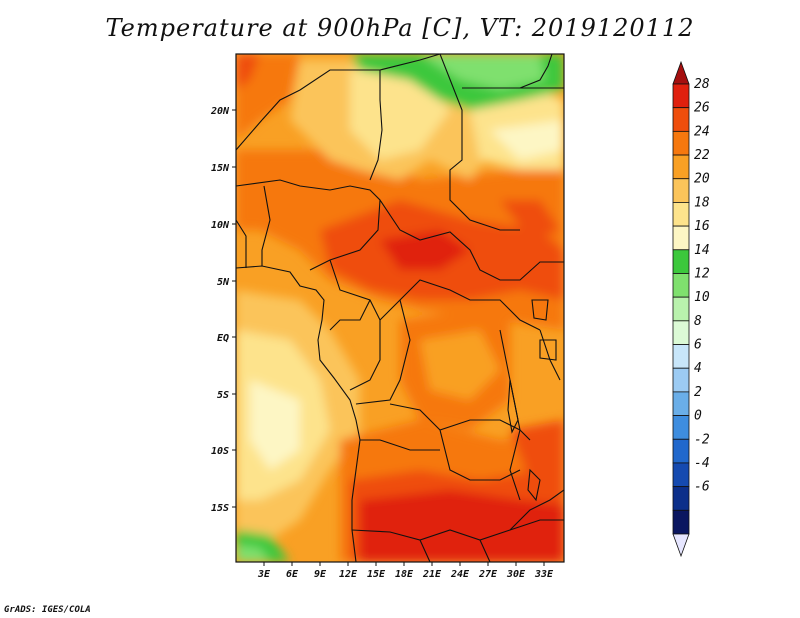 The image size is (800, 618). What do you see at coordinates (220, 451) in the screenshot?
I see `lat-label-10s: 10S` at bounding box center [220, 451].